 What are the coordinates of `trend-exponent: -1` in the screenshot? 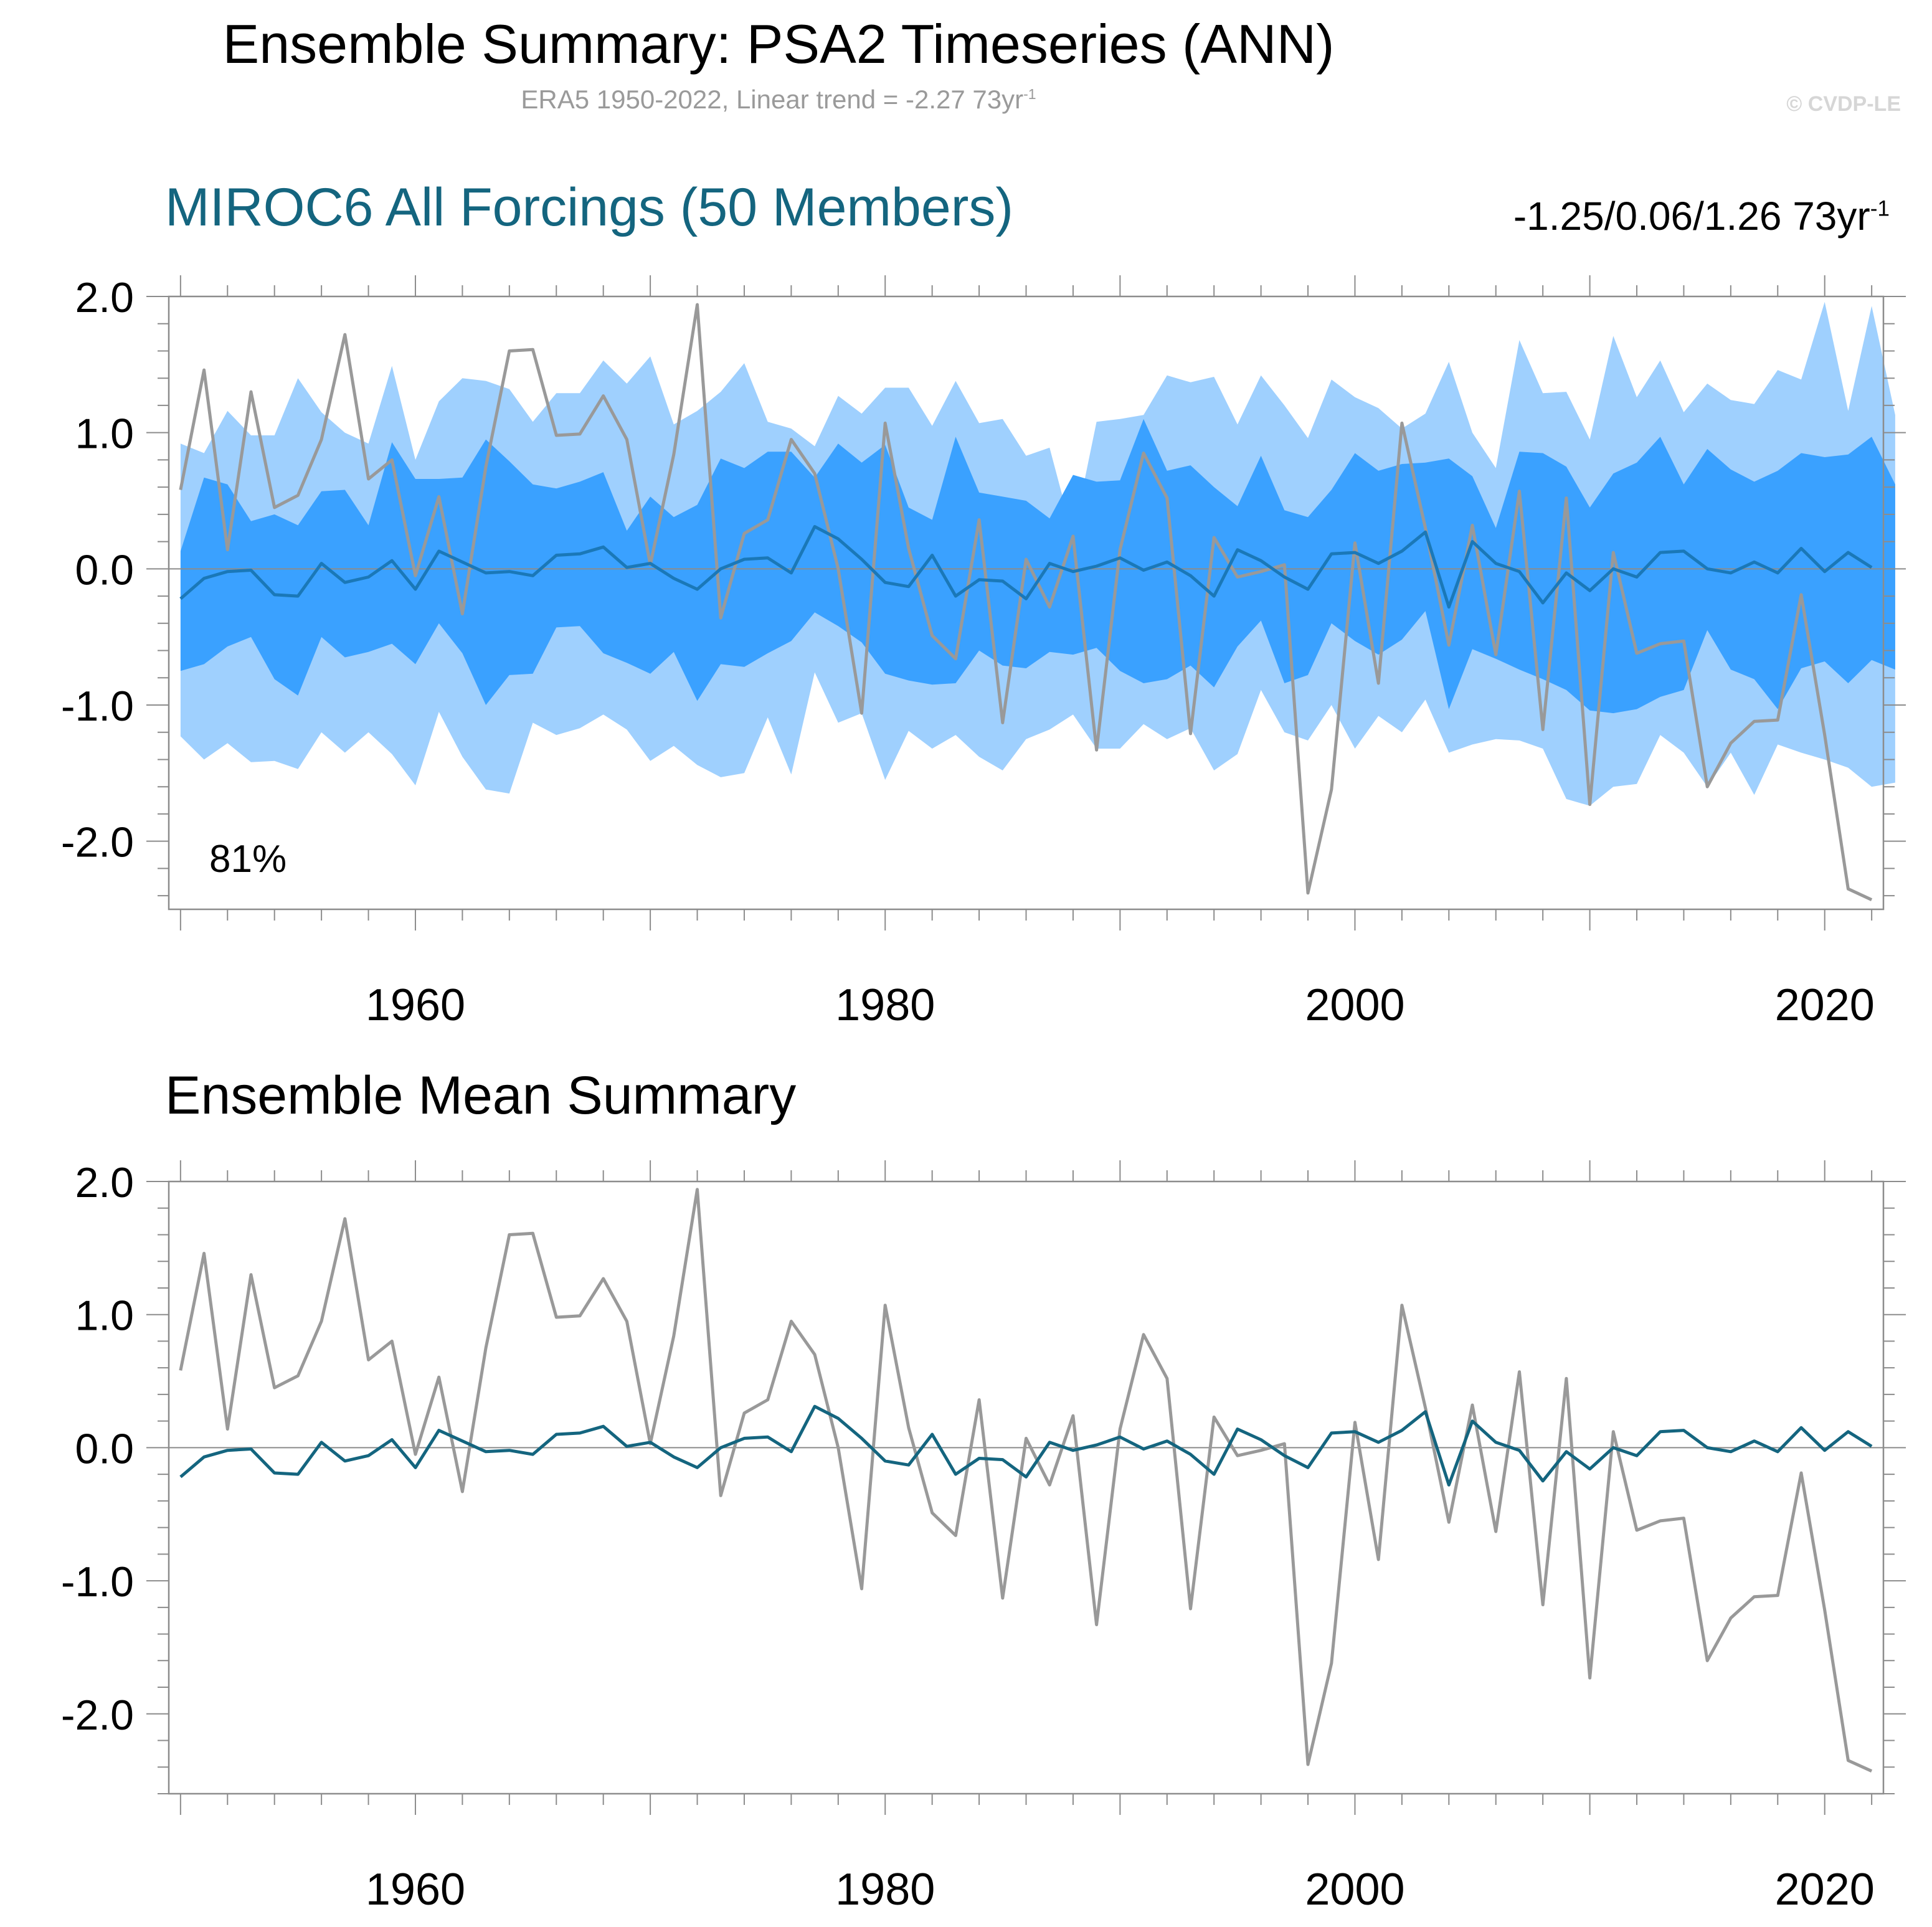 It's located at (1880, 208).